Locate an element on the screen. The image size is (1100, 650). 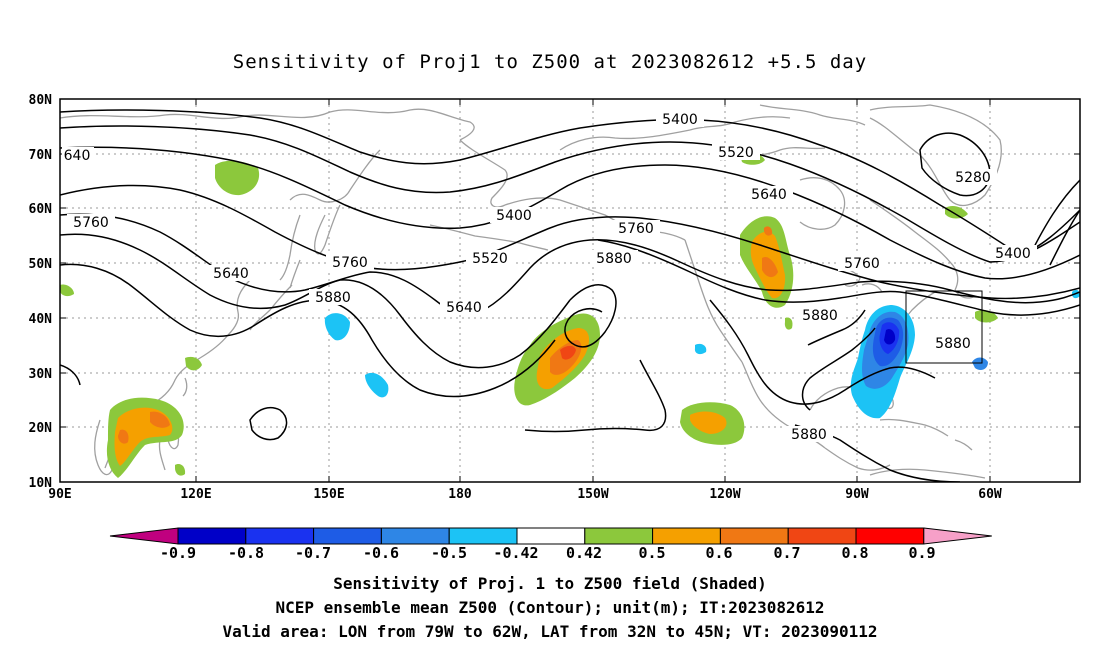
valid-area-box is located at coordinates (944, 327).